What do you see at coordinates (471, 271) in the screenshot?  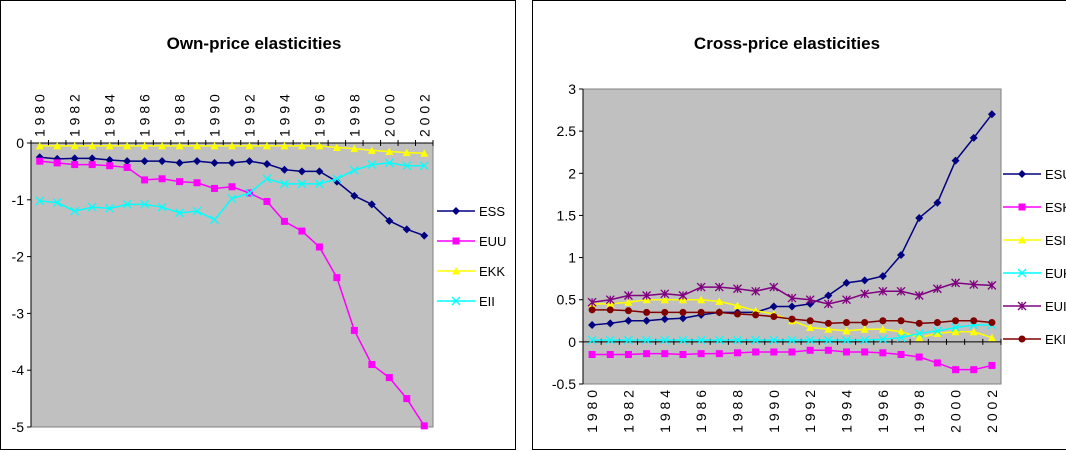 I see `legend-item: EKK` at bounding box center [471, 271].